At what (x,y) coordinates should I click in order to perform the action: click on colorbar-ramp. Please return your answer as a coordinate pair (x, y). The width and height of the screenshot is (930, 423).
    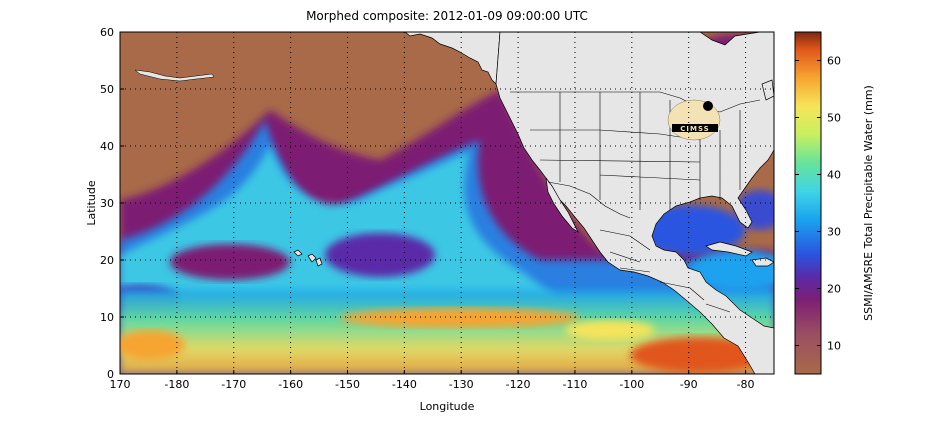
    Looking at the image, I should click on (808, 203).